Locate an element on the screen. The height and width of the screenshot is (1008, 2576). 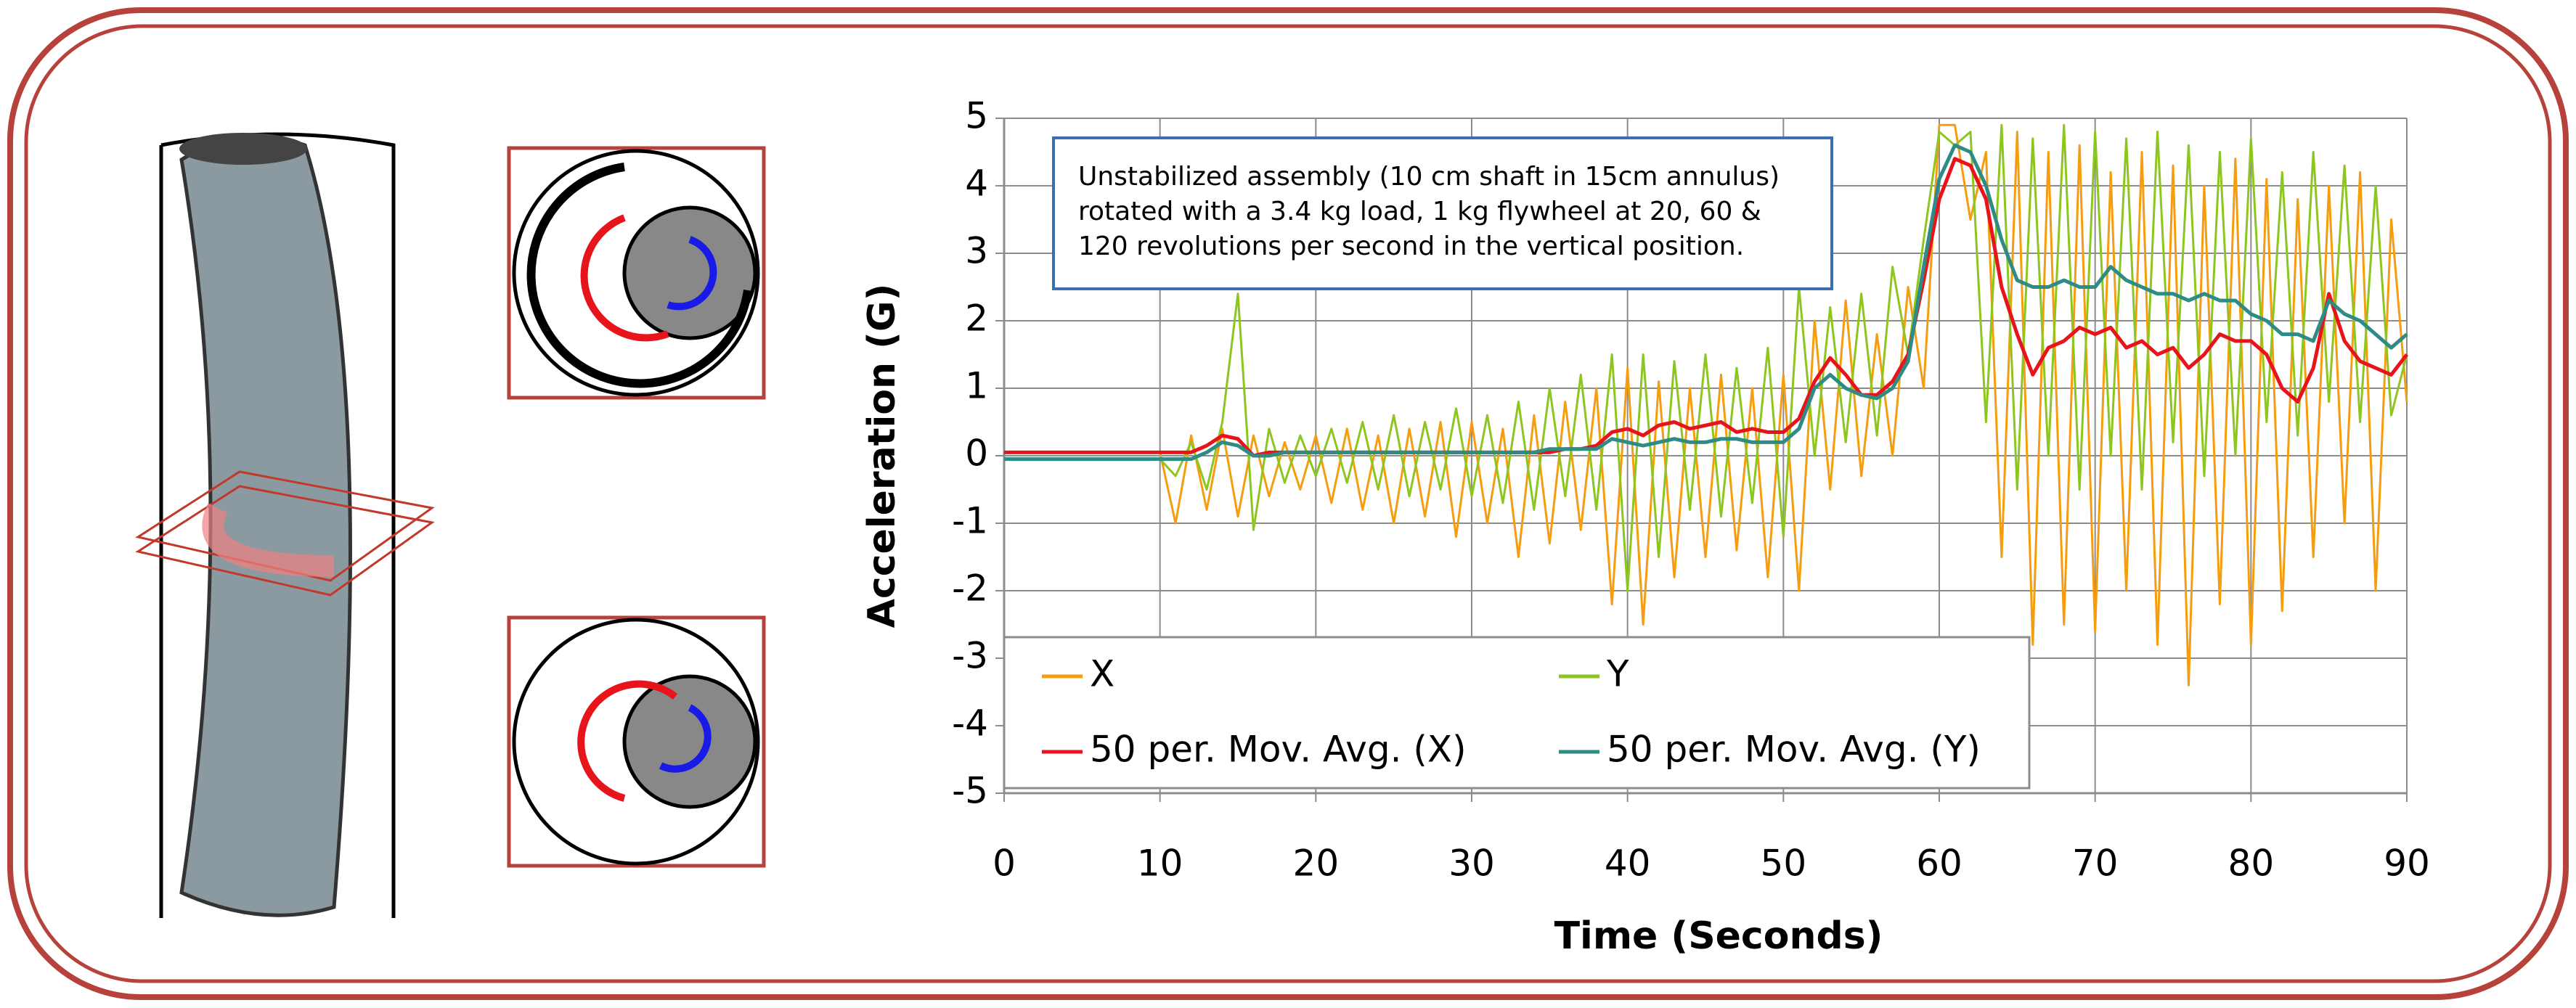
y-tick-label: 0 is located at coordinates (976, 454).